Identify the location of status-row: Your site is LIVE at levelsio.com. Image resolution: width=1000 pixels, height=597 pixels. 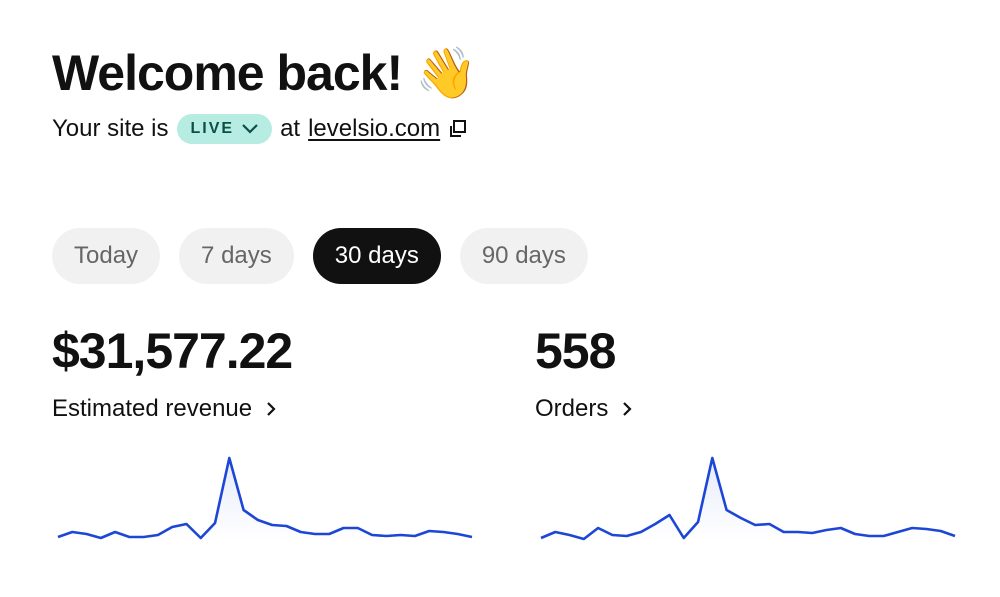
(260, 129).